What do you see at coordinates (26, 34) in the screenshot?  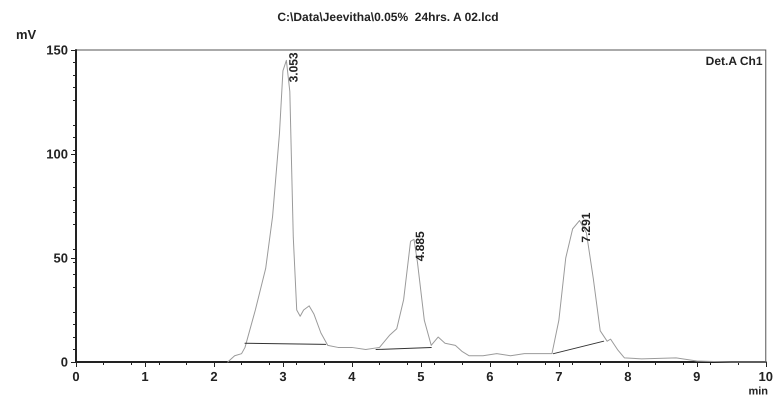 I see `y-axis-title: mV` at bounding box center [26, 34].